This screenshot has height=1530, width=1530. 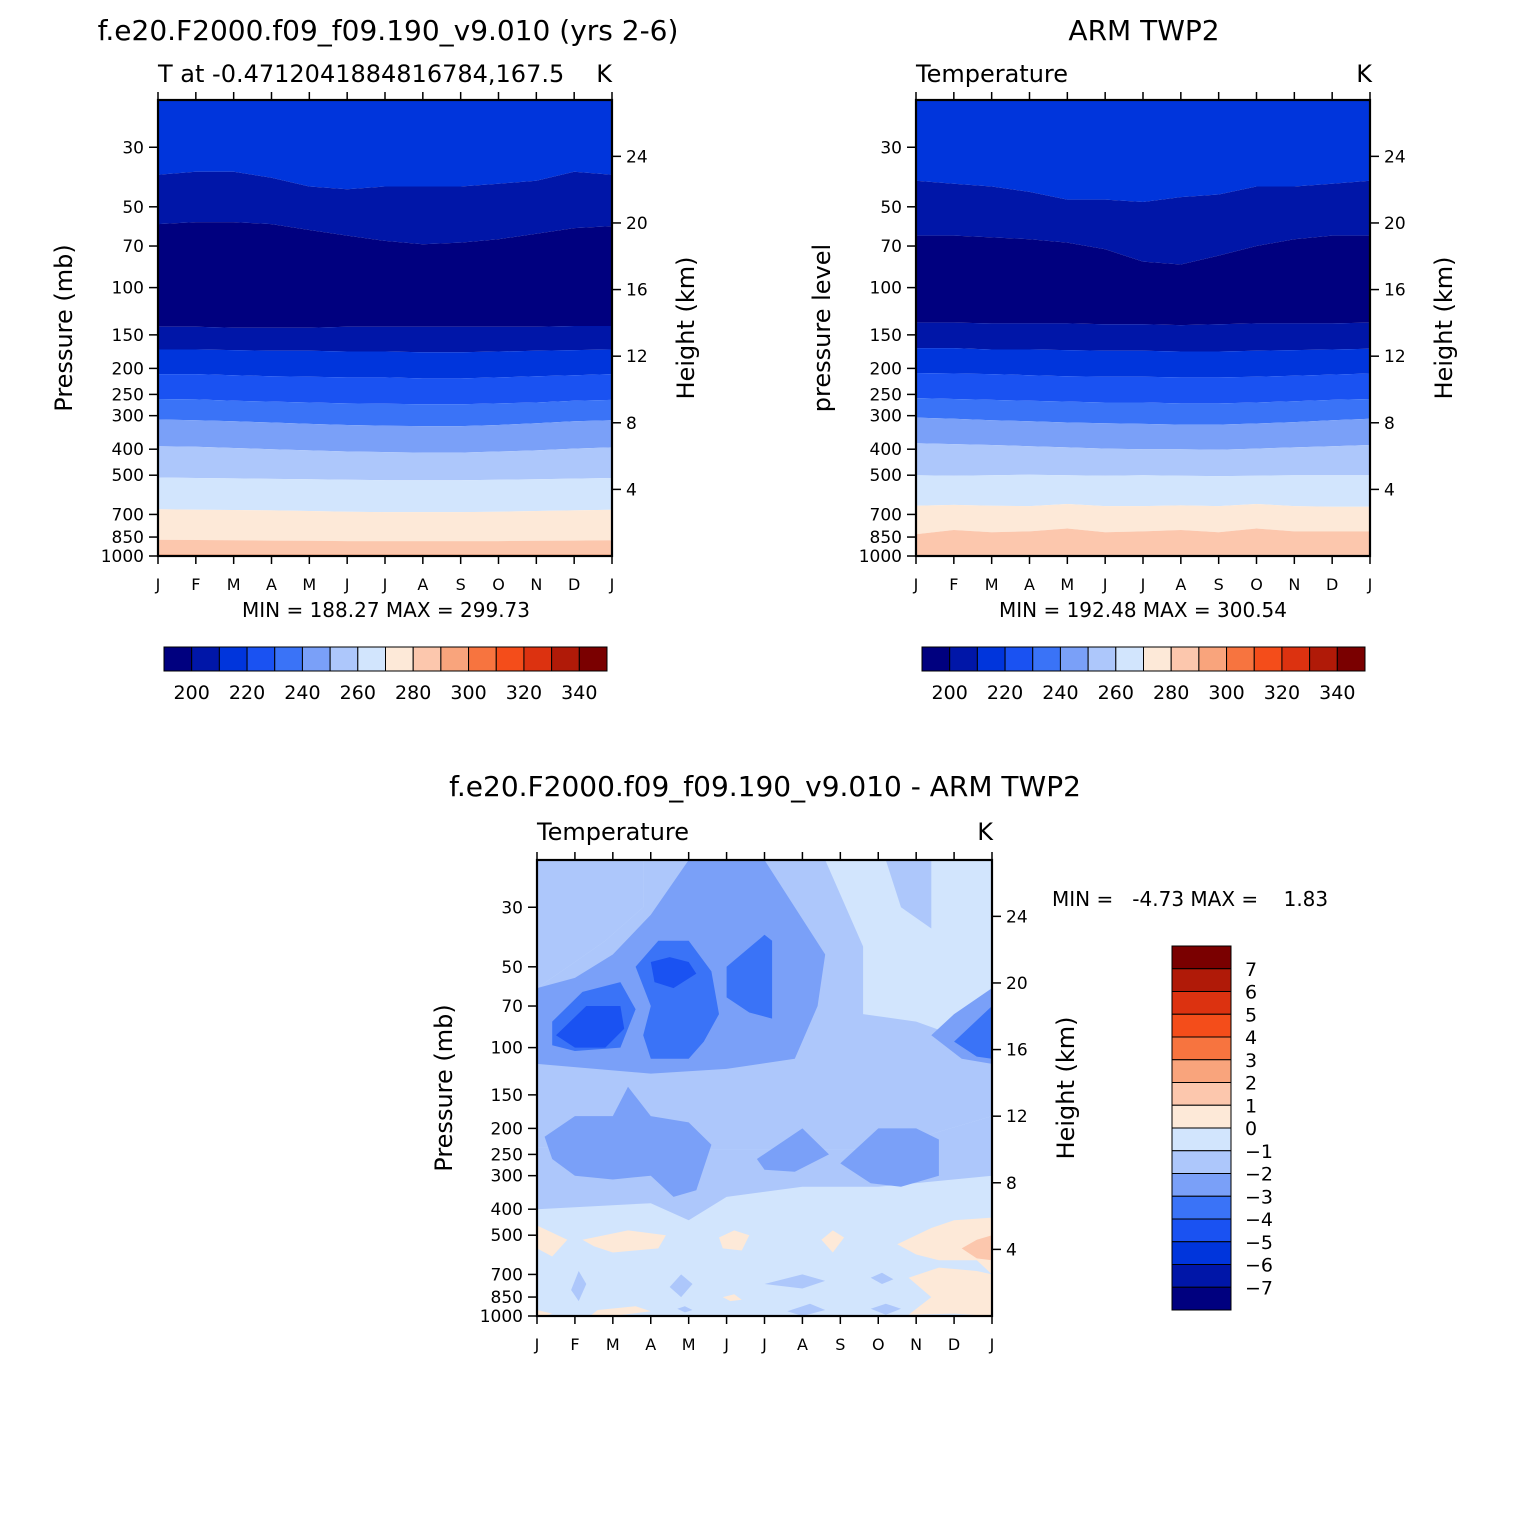 I want to click on y-tick-label: 150, so click(x=128, y=336).